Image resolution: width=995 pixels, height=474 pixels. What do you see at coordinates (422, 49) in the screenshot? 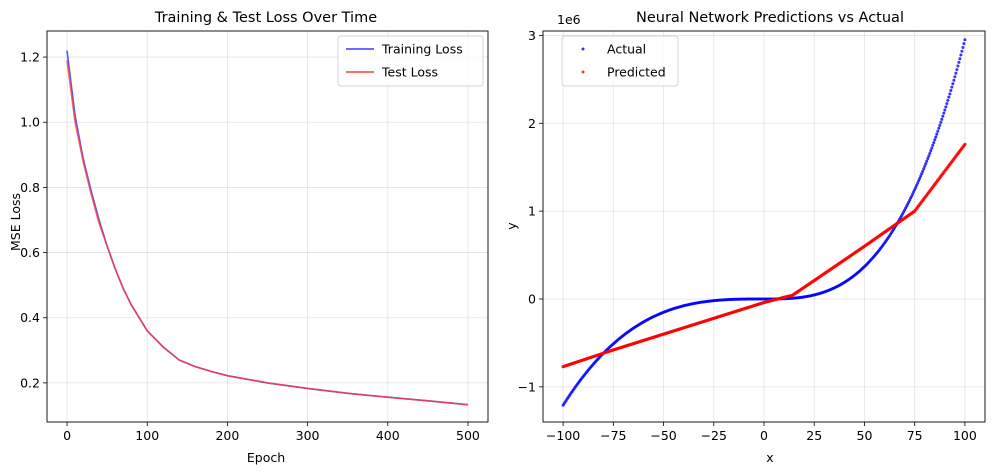
I see `legend-label-training-loss: Training Loss` at bounding box center [422, 49].